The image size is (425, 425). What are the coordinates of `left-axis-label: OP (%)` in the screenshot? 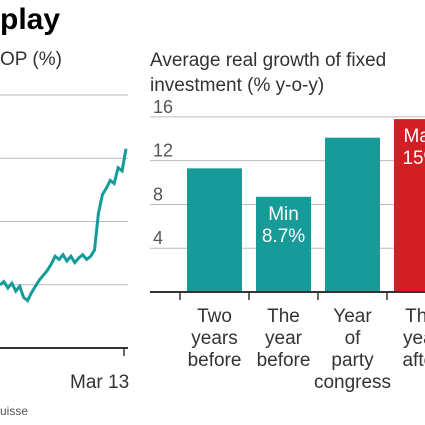 It's located at (31, 59).